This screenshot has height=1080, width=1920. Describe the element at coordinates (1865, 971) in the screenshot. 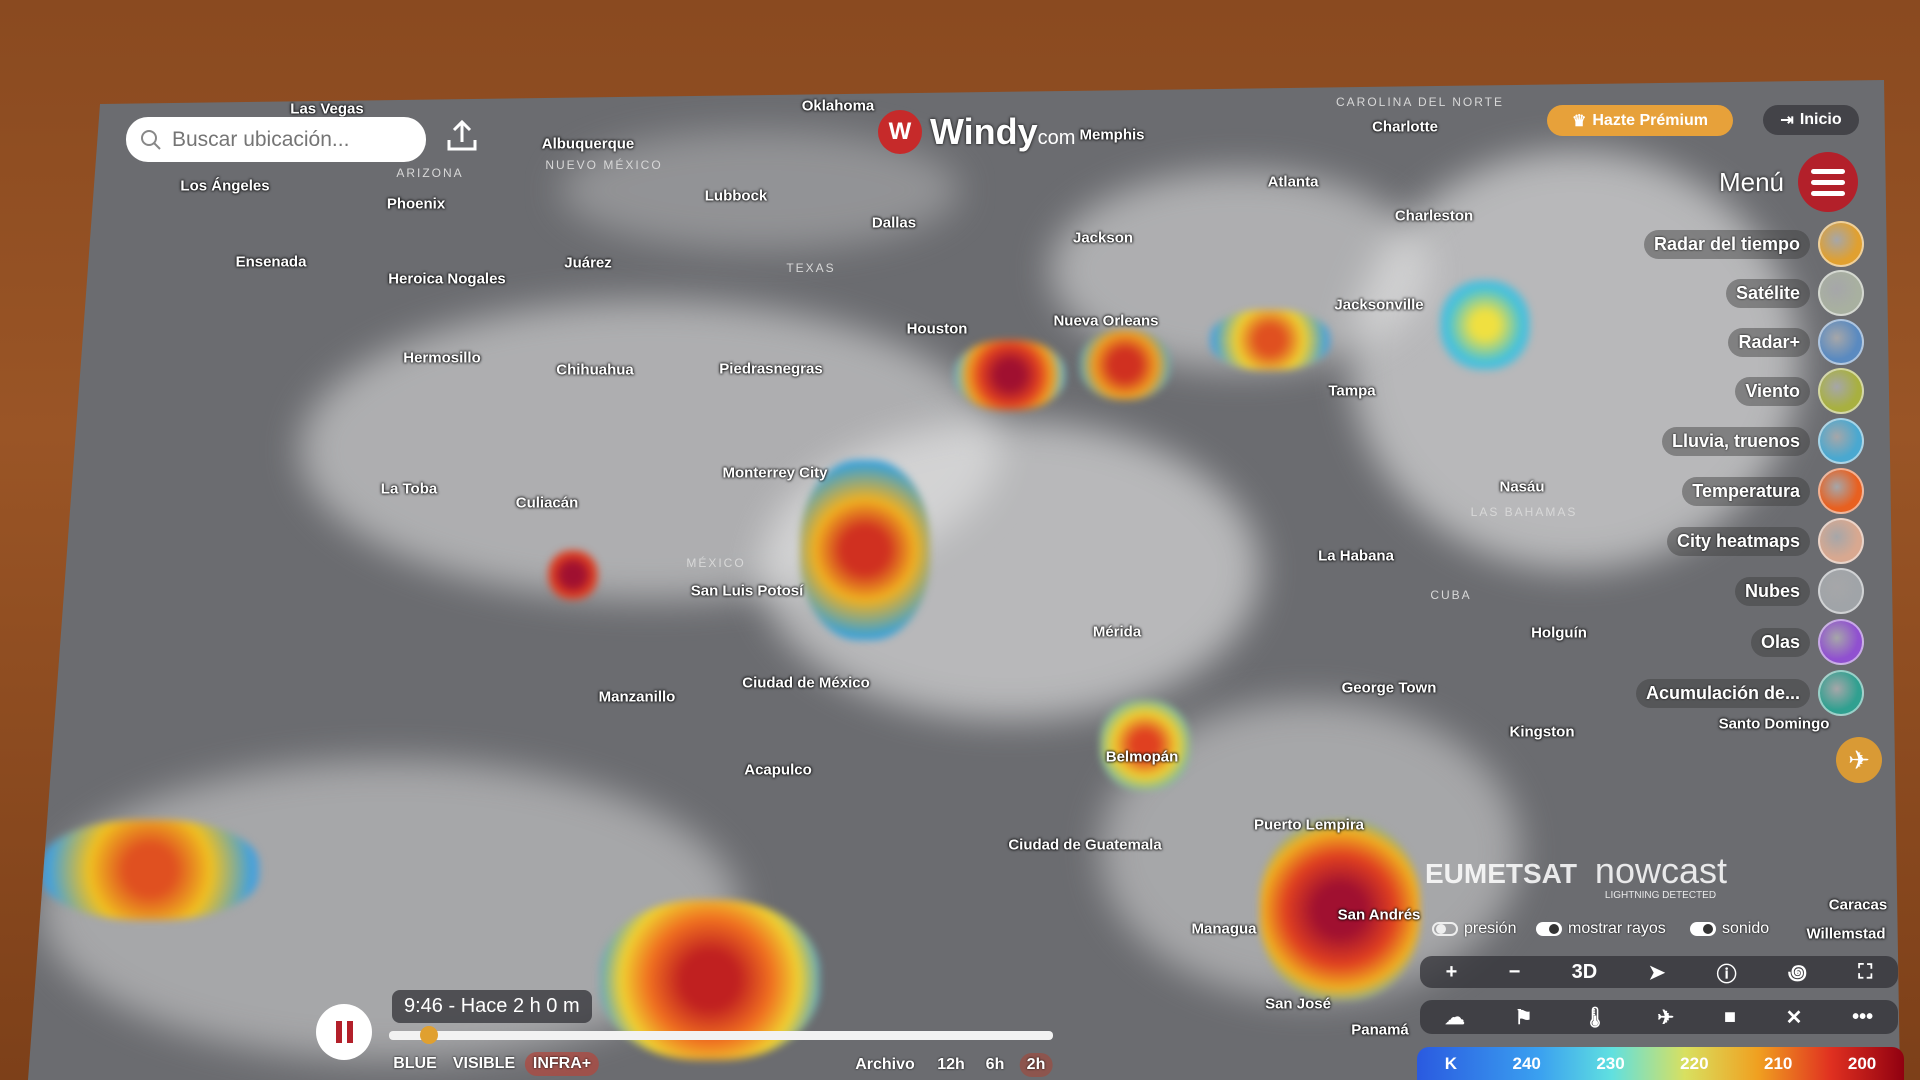

I see `fullscreen-icon: ⛶` at that location.